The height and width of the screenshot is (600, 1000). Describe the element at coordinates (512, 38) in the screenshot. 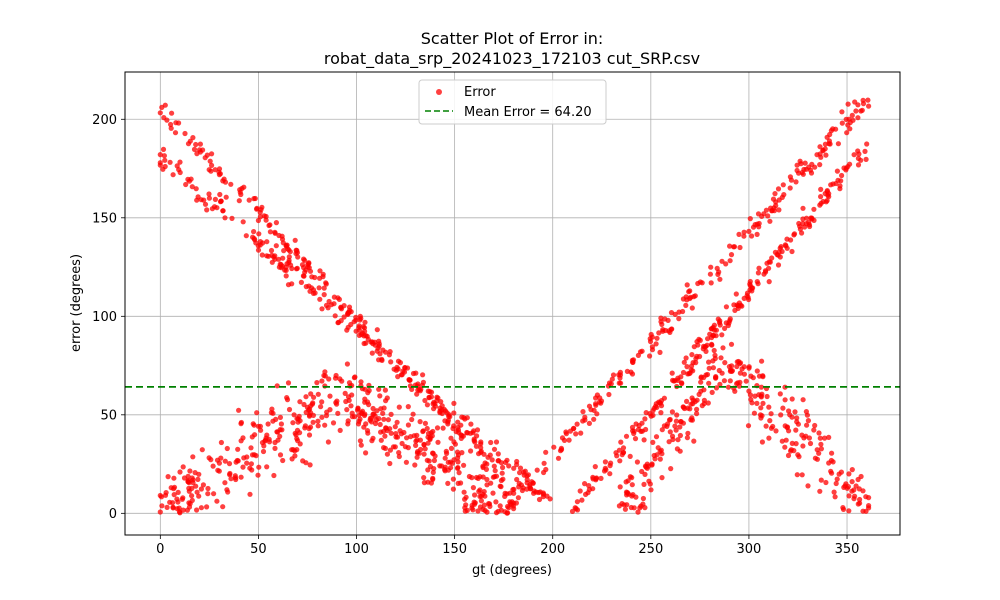

I see `chart-title-line-1: Scatter Plot of Error in:` at that location.